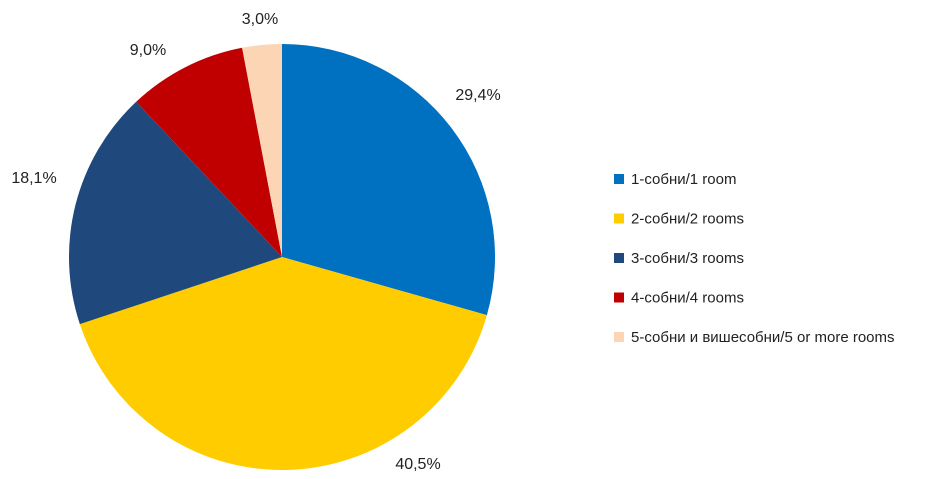 The image size is (940, 479). I want to click on slice-value-label: 9,0%, so click(148, 50).